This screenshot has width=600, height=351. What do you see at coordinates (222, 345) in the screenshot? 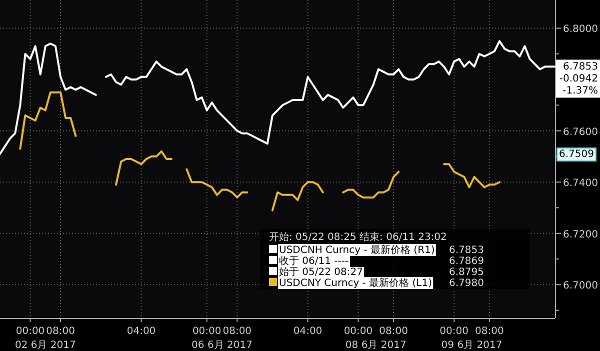
I see `text: 06 6月 2017` at bounding box center [222, 345].